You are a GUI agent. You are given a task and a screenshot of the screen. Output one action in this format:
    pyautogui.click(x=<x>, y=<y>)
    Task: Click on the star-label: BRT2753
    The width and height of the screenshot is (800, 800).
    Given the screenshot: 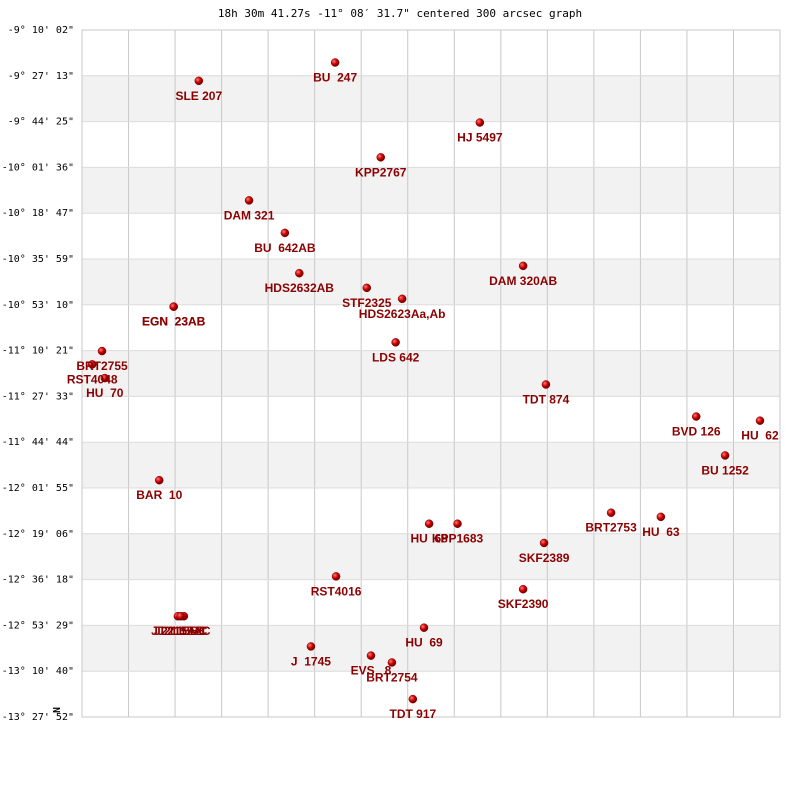 What is the action you would take?
    pyautogui.click(x=611, y=528)
    